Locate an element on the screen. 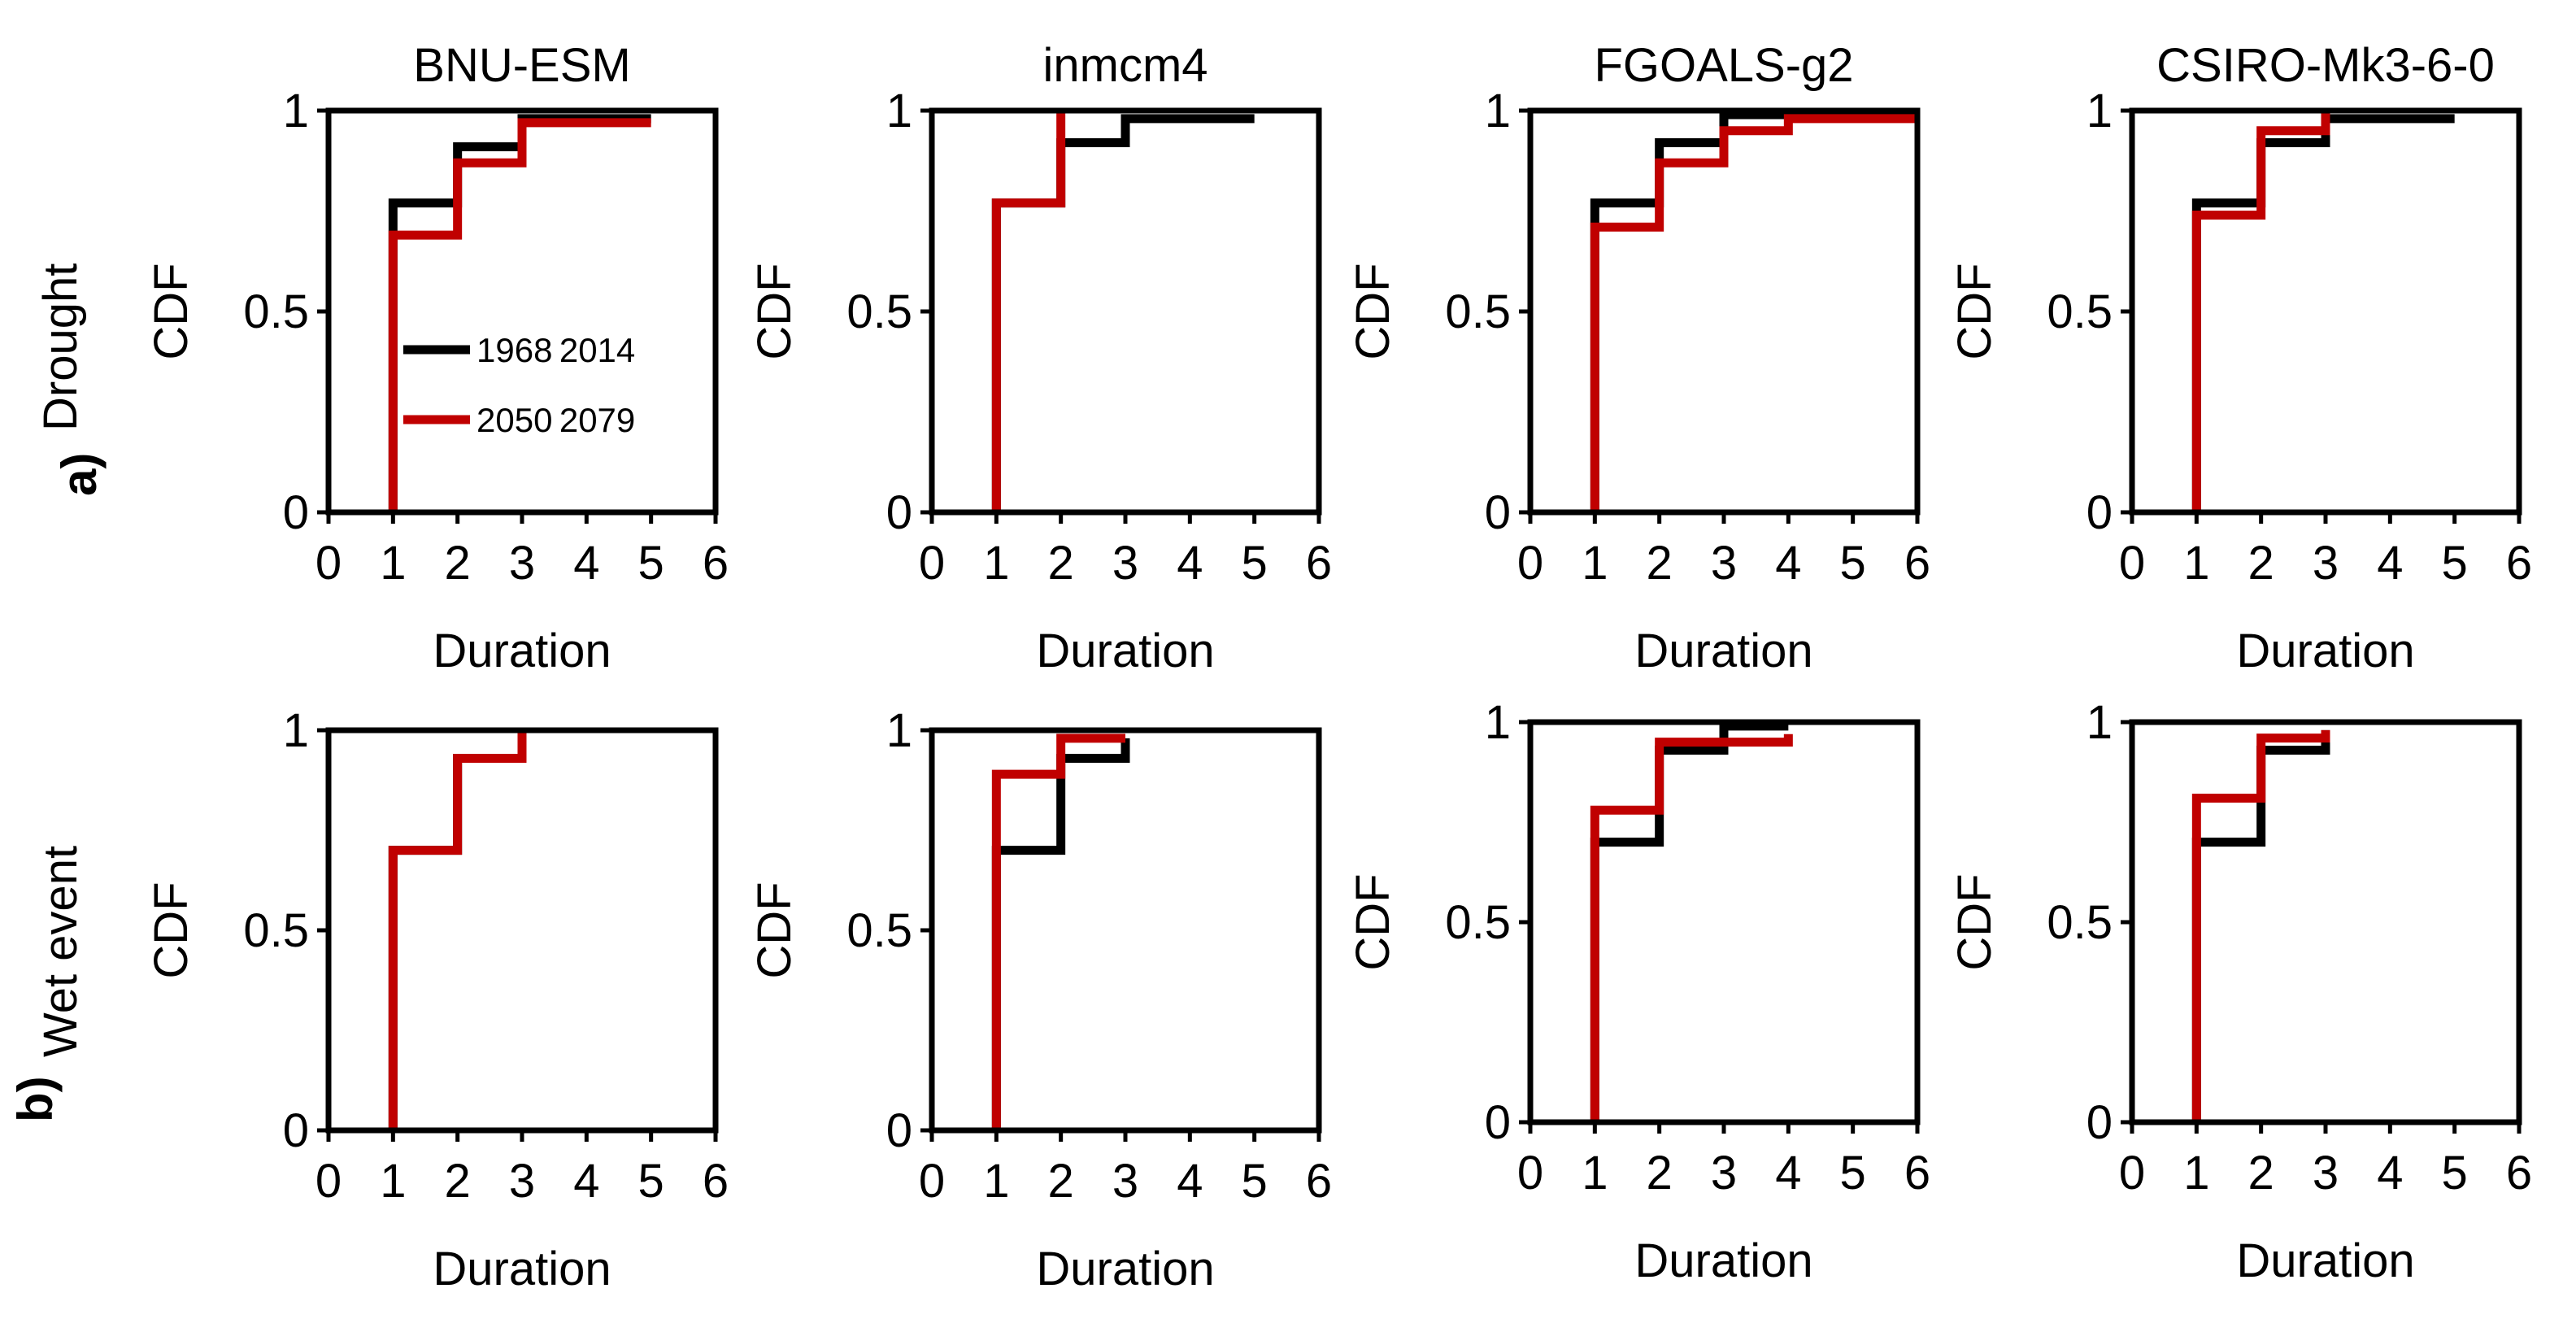 Image resolution: width=2576 pixels, height=1319 pixels. row-b-label: Wet event is located at coordinates (61, 951).